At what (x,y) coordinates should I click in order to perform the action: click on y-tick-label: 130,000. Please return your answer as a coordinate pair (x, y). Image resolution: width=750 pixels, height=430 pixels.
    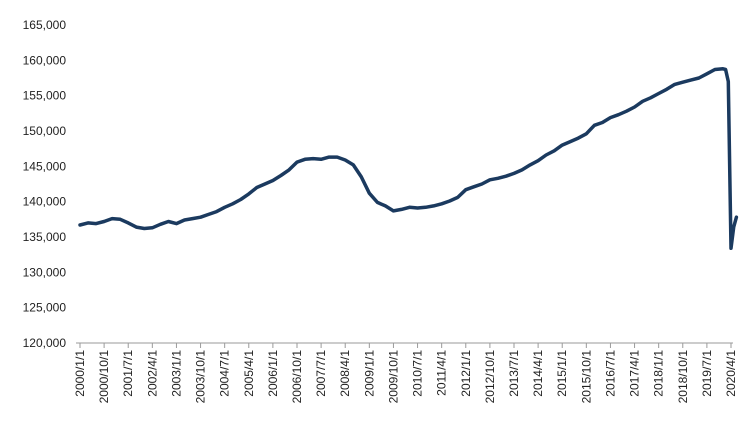
    Looking at the image, I should click on (45, 272).